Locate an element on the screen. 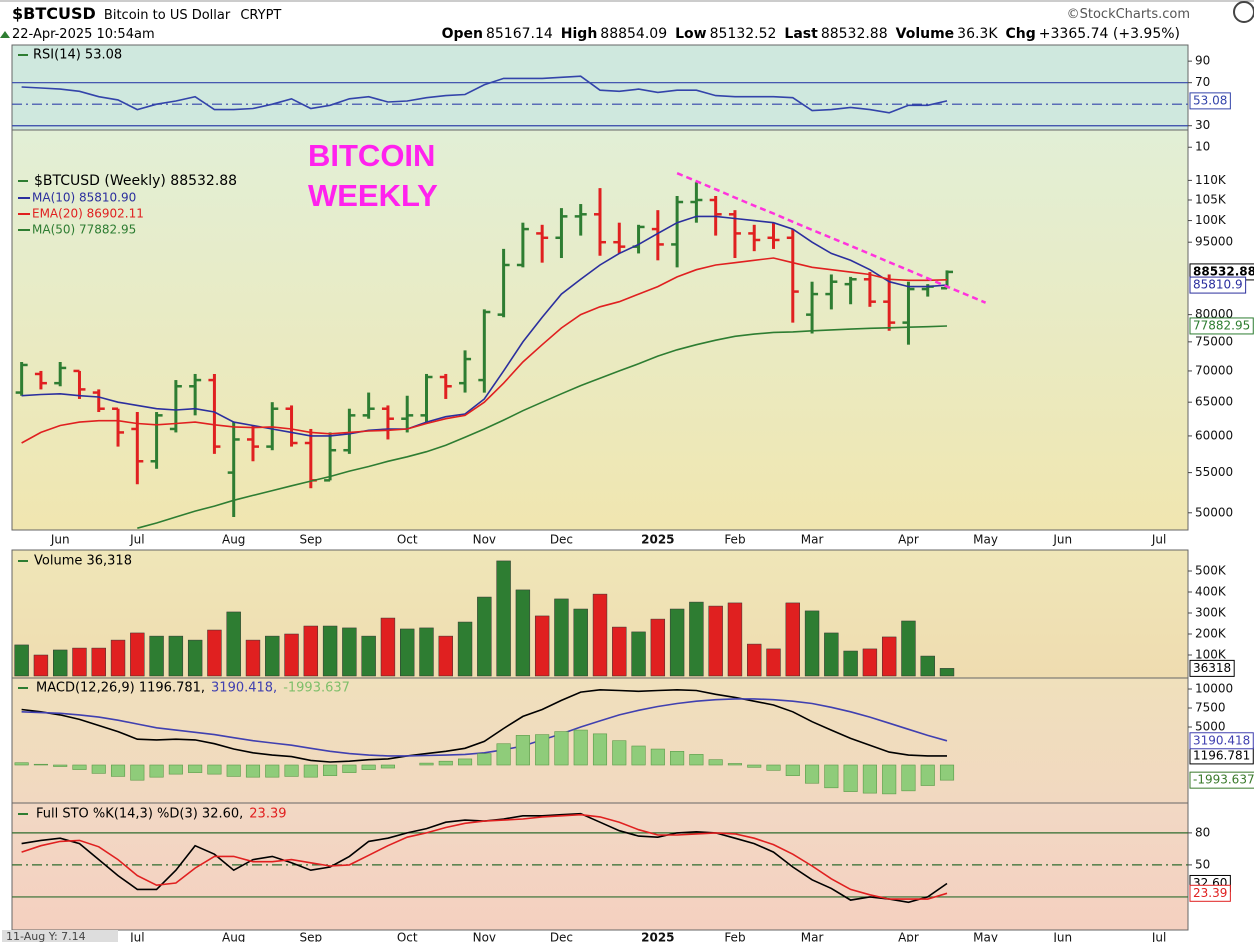  annotation: BITCOIN is located at coordinates (371, 155).